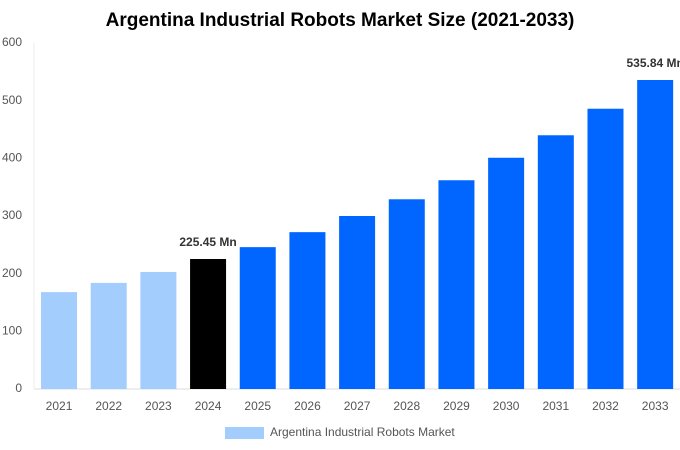 Image resolution: width=680 pixels, height=450 pixels. I want to click on x-tick-label: 2033, so click(655, 406).